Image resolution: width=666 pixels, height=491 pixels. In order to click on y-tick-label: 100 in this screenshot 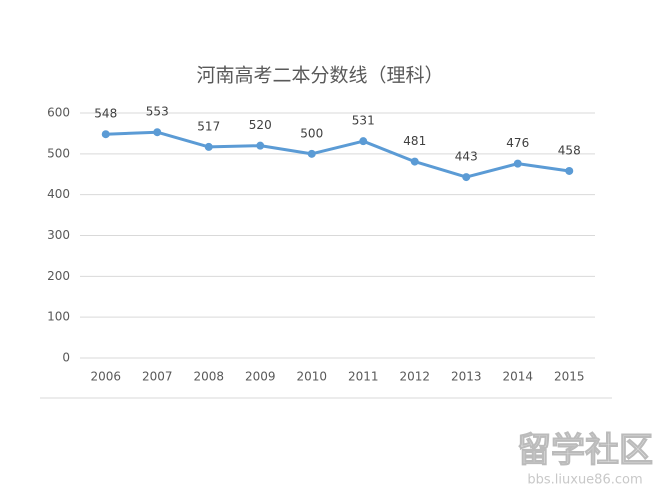, I will do `click(58, 317)`.